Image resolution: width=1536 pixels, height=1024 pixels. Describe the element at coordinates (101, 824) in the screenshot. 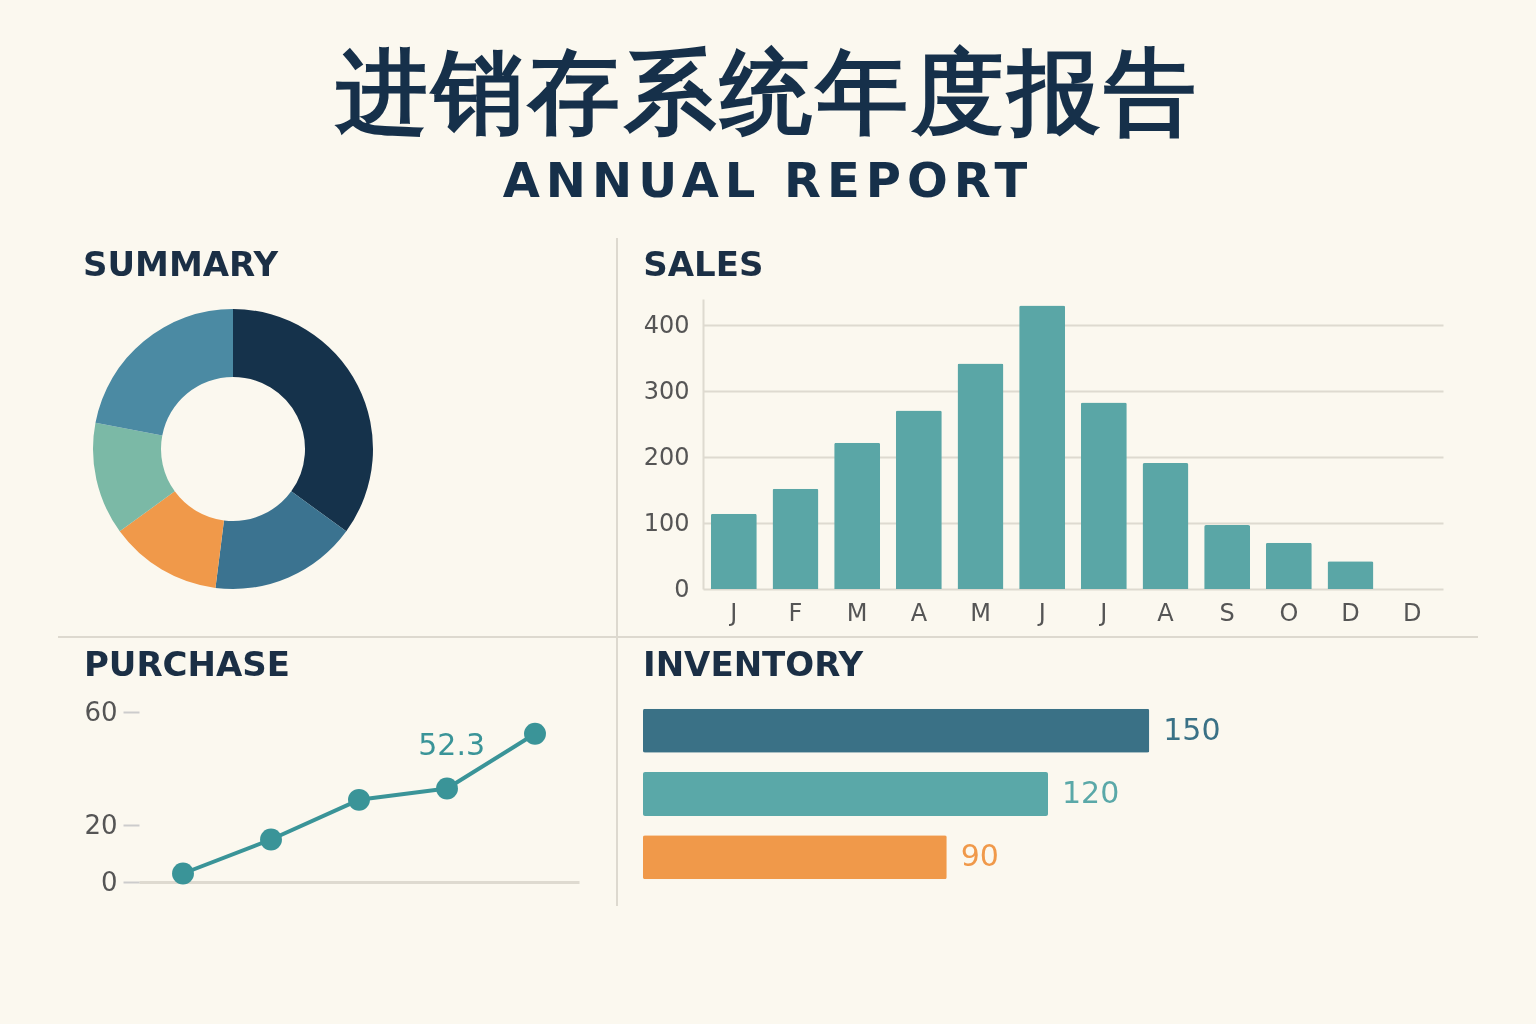

I see `y-tick-label: 20` at that location.